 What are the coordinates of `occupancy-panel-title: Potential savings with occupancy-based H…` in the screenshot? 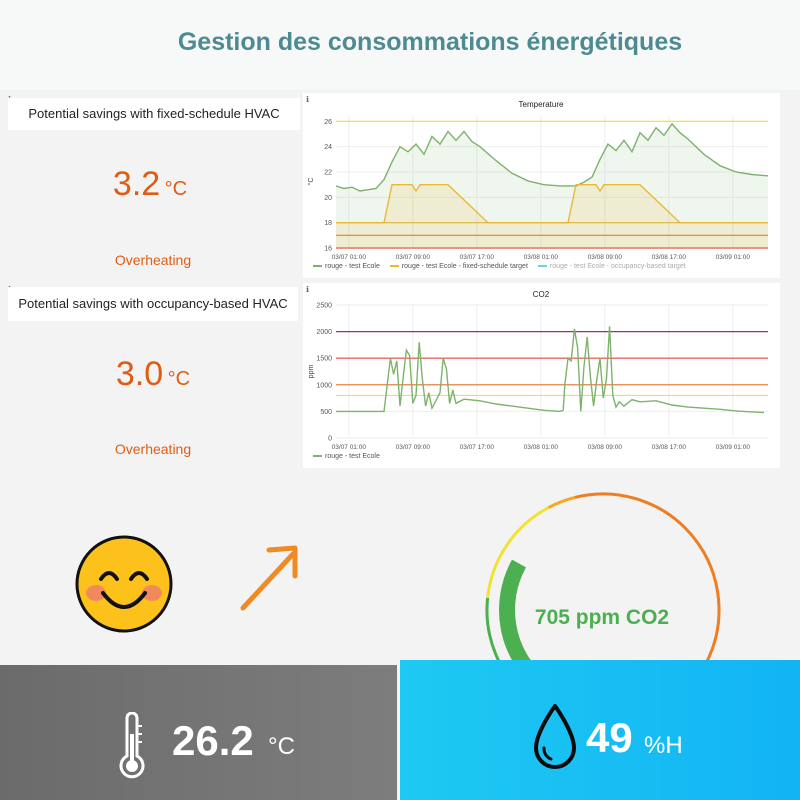 It's located at (153, 304).